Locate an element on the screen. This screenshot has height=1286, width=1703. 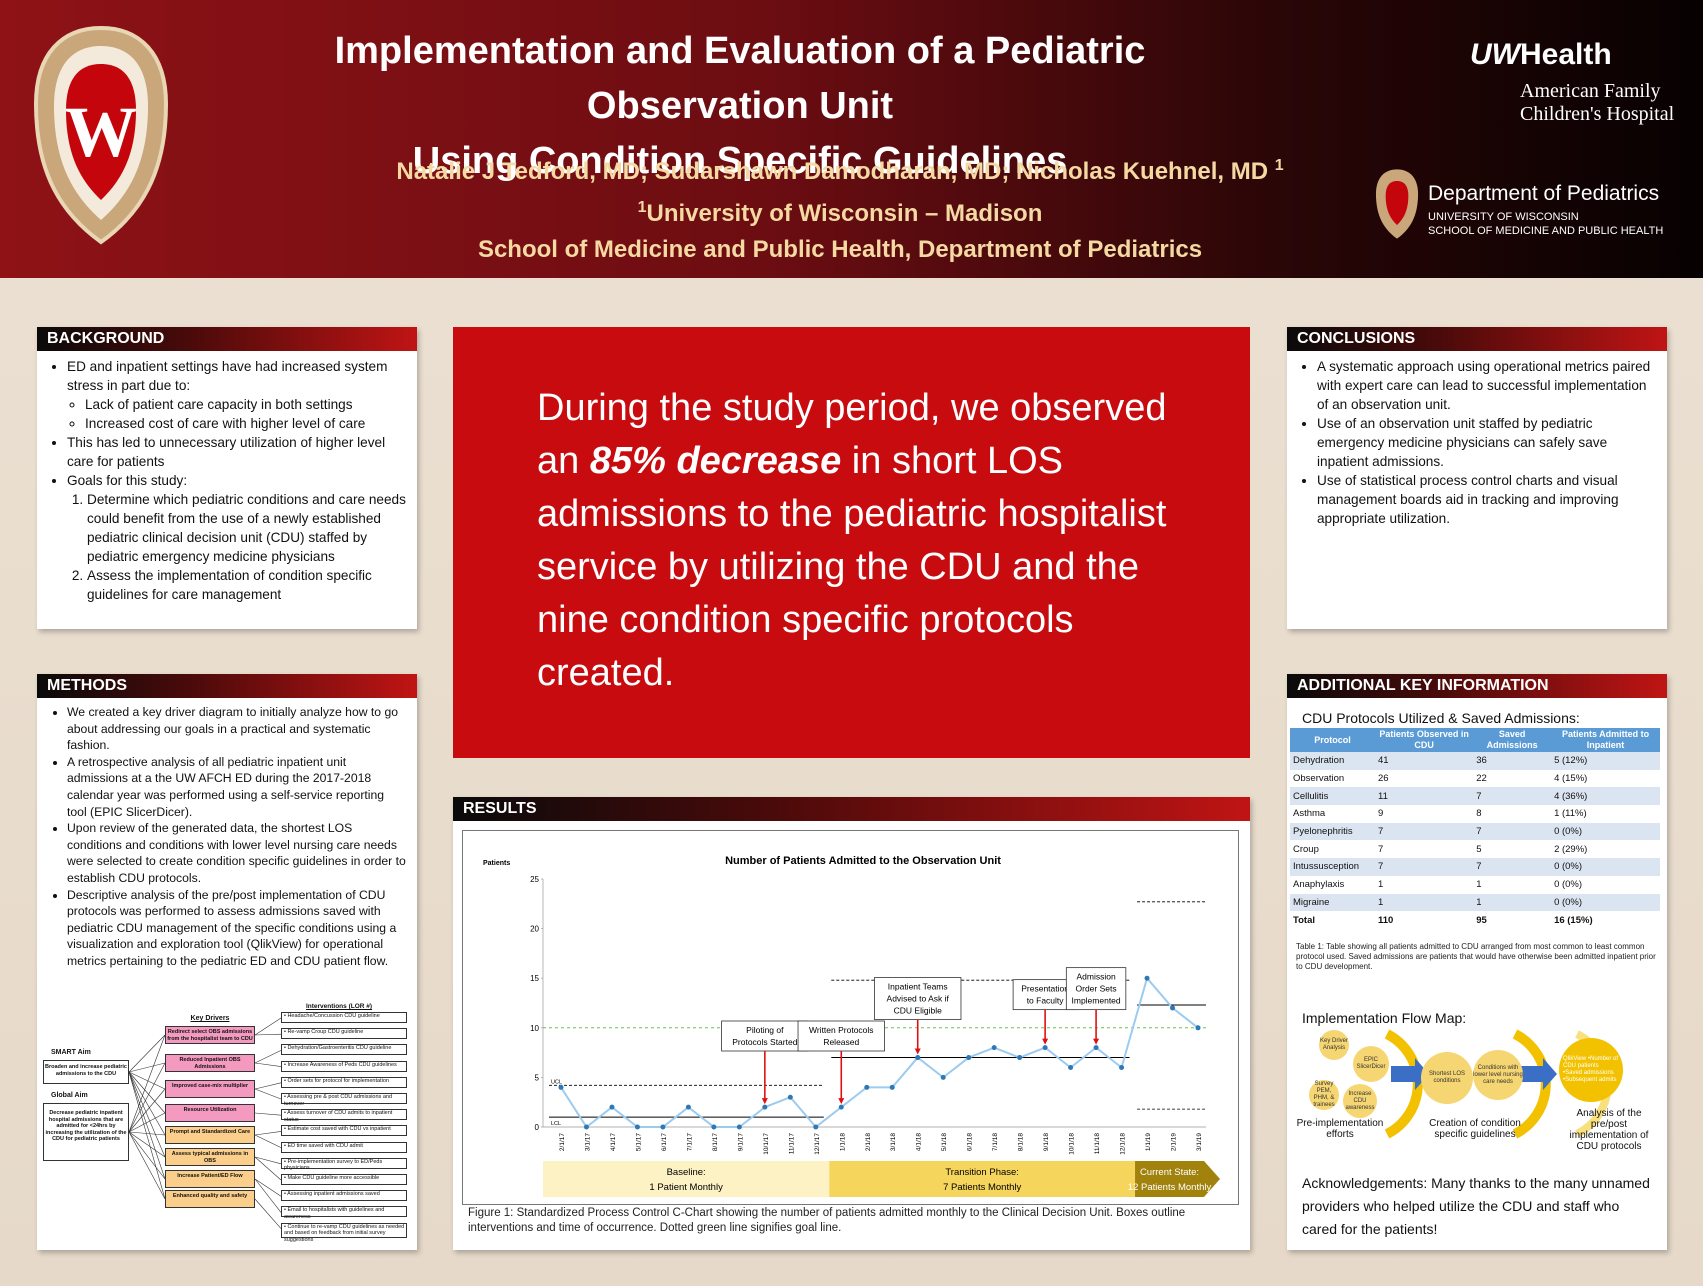
annotation-text: Written Protocols is located at coordinates (841, 1030).